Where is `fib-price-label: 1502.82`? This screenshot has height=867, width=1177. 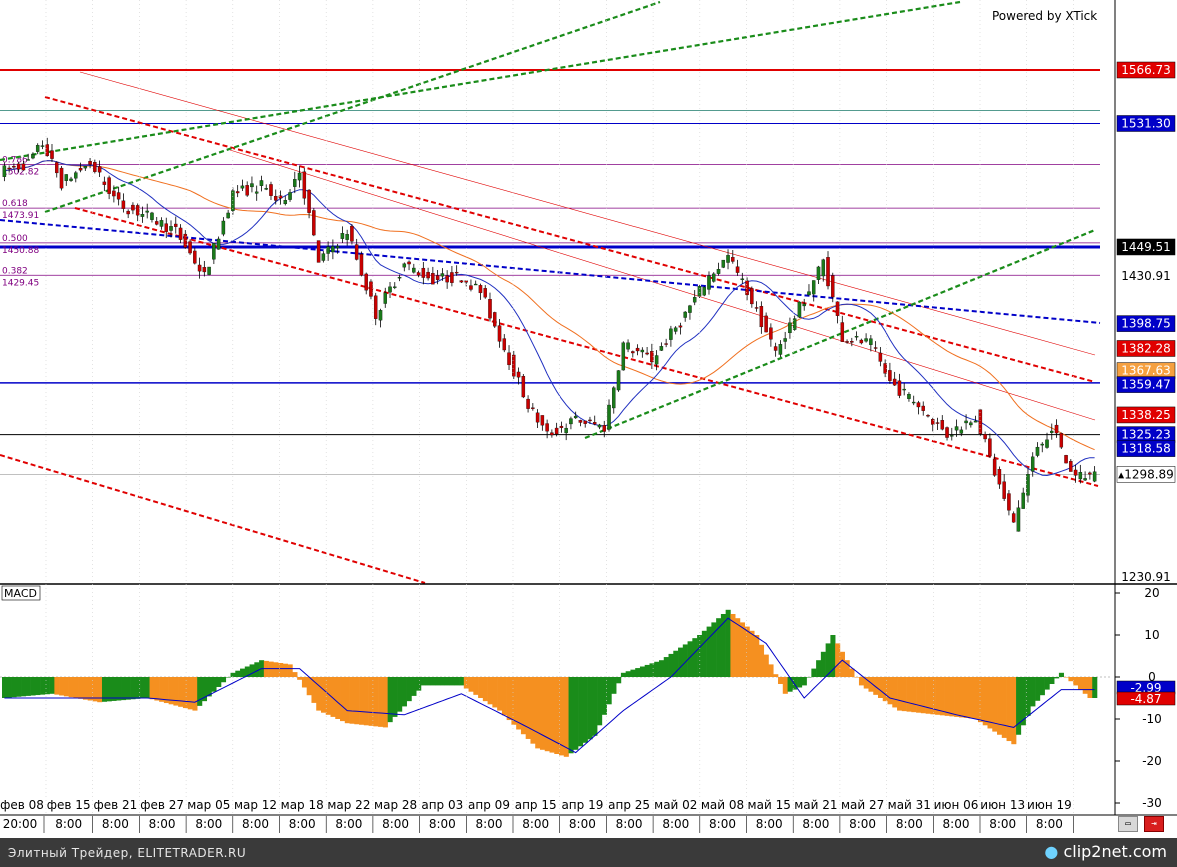 fib-price-label: 1502.82 is located at coordinates (20, 172).